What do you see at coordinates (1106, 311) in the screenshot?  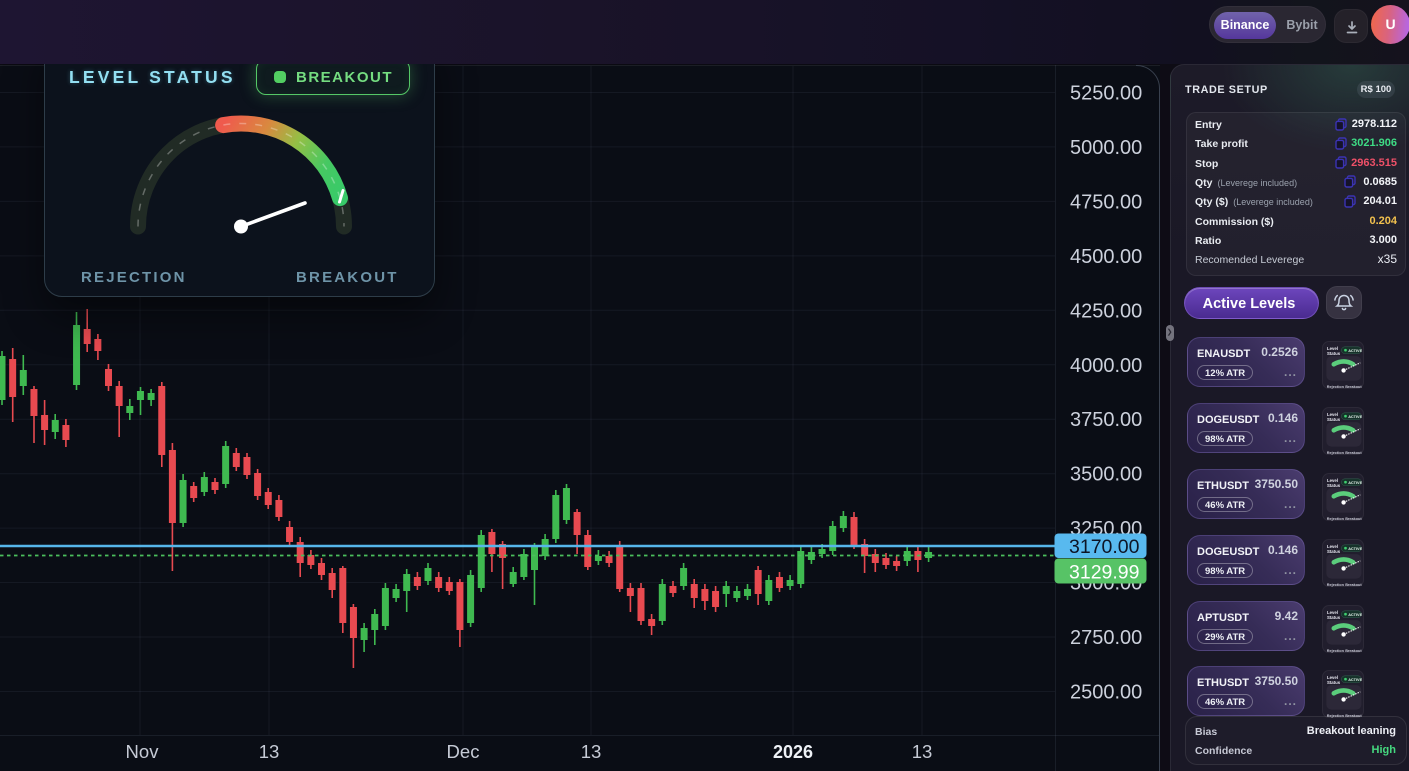 I see `svg-text: 4250.00` at bounding box center [1106, 311].